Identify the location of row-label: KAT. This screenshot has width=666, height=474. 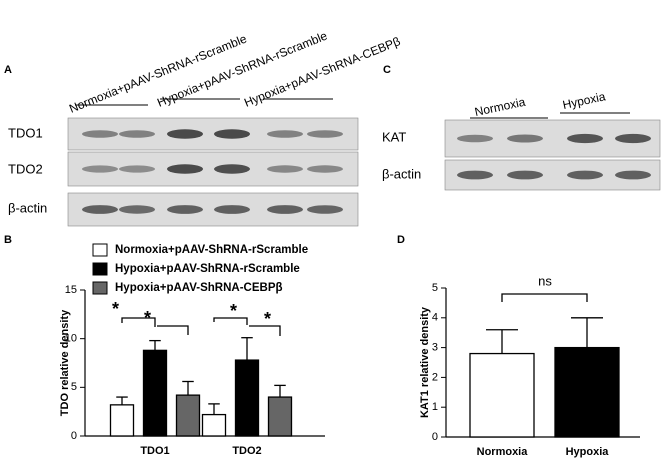
(394, 136).